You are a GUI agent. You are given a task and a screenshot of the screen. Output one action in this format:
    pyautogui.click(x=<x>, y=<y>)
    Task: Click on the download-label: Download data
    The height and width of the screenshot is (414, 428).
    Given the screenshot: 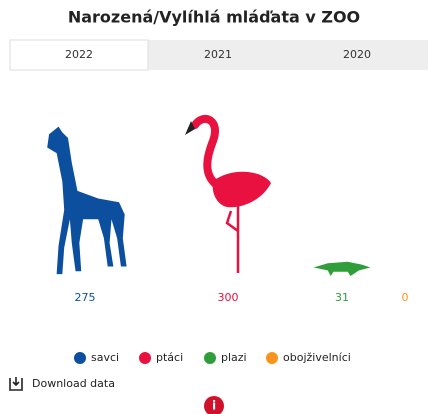 What is the action you would take?
    pyautogui.click(x=73, y=383)
    